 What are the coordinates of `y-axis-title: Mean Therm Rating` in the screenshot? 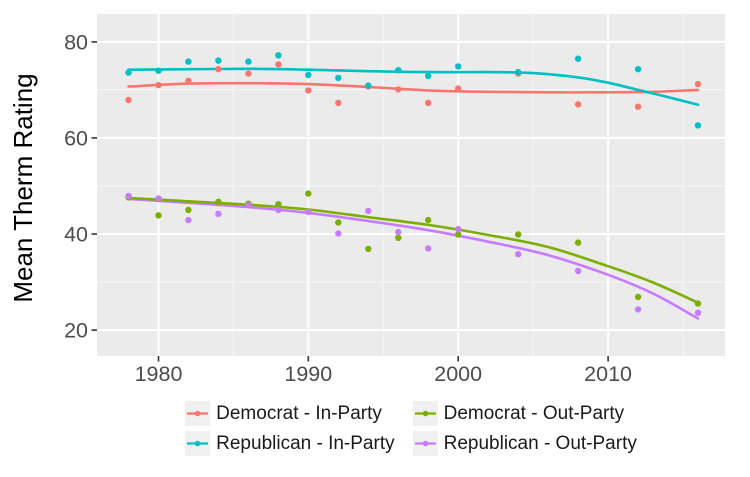 It's located at (23, 188).